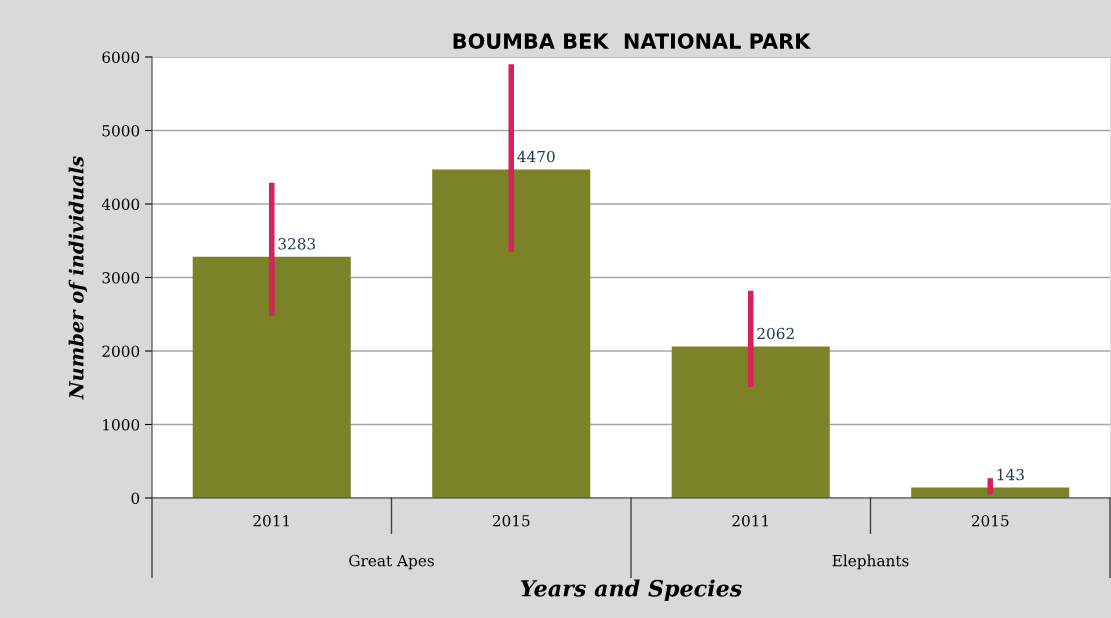 This screenshot has height=618, width=1111. What do you see at coordinates (631, 590) in the screenshot?
I see `x-axis-title: Years and Species` at bounding box center [631, 590].